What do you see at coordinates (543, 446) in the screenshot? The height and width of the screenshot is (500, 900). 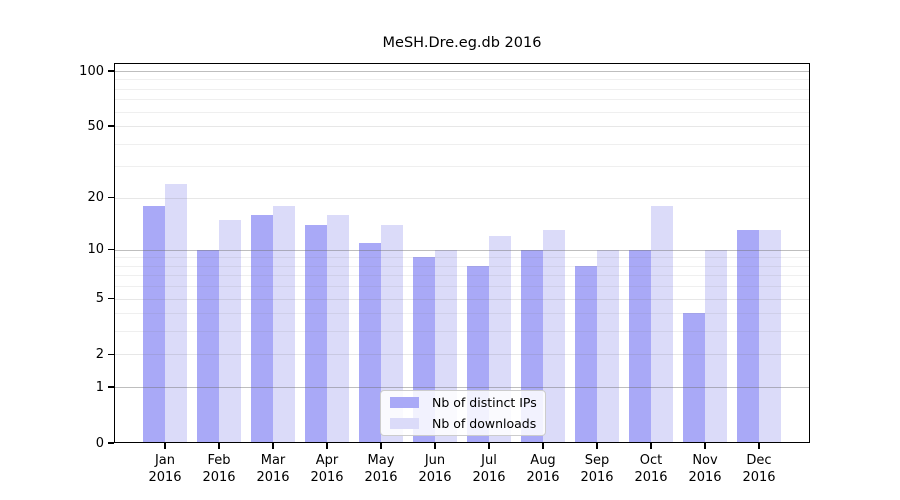 I see `x-tick-aug` at bounding box center [543, 446].